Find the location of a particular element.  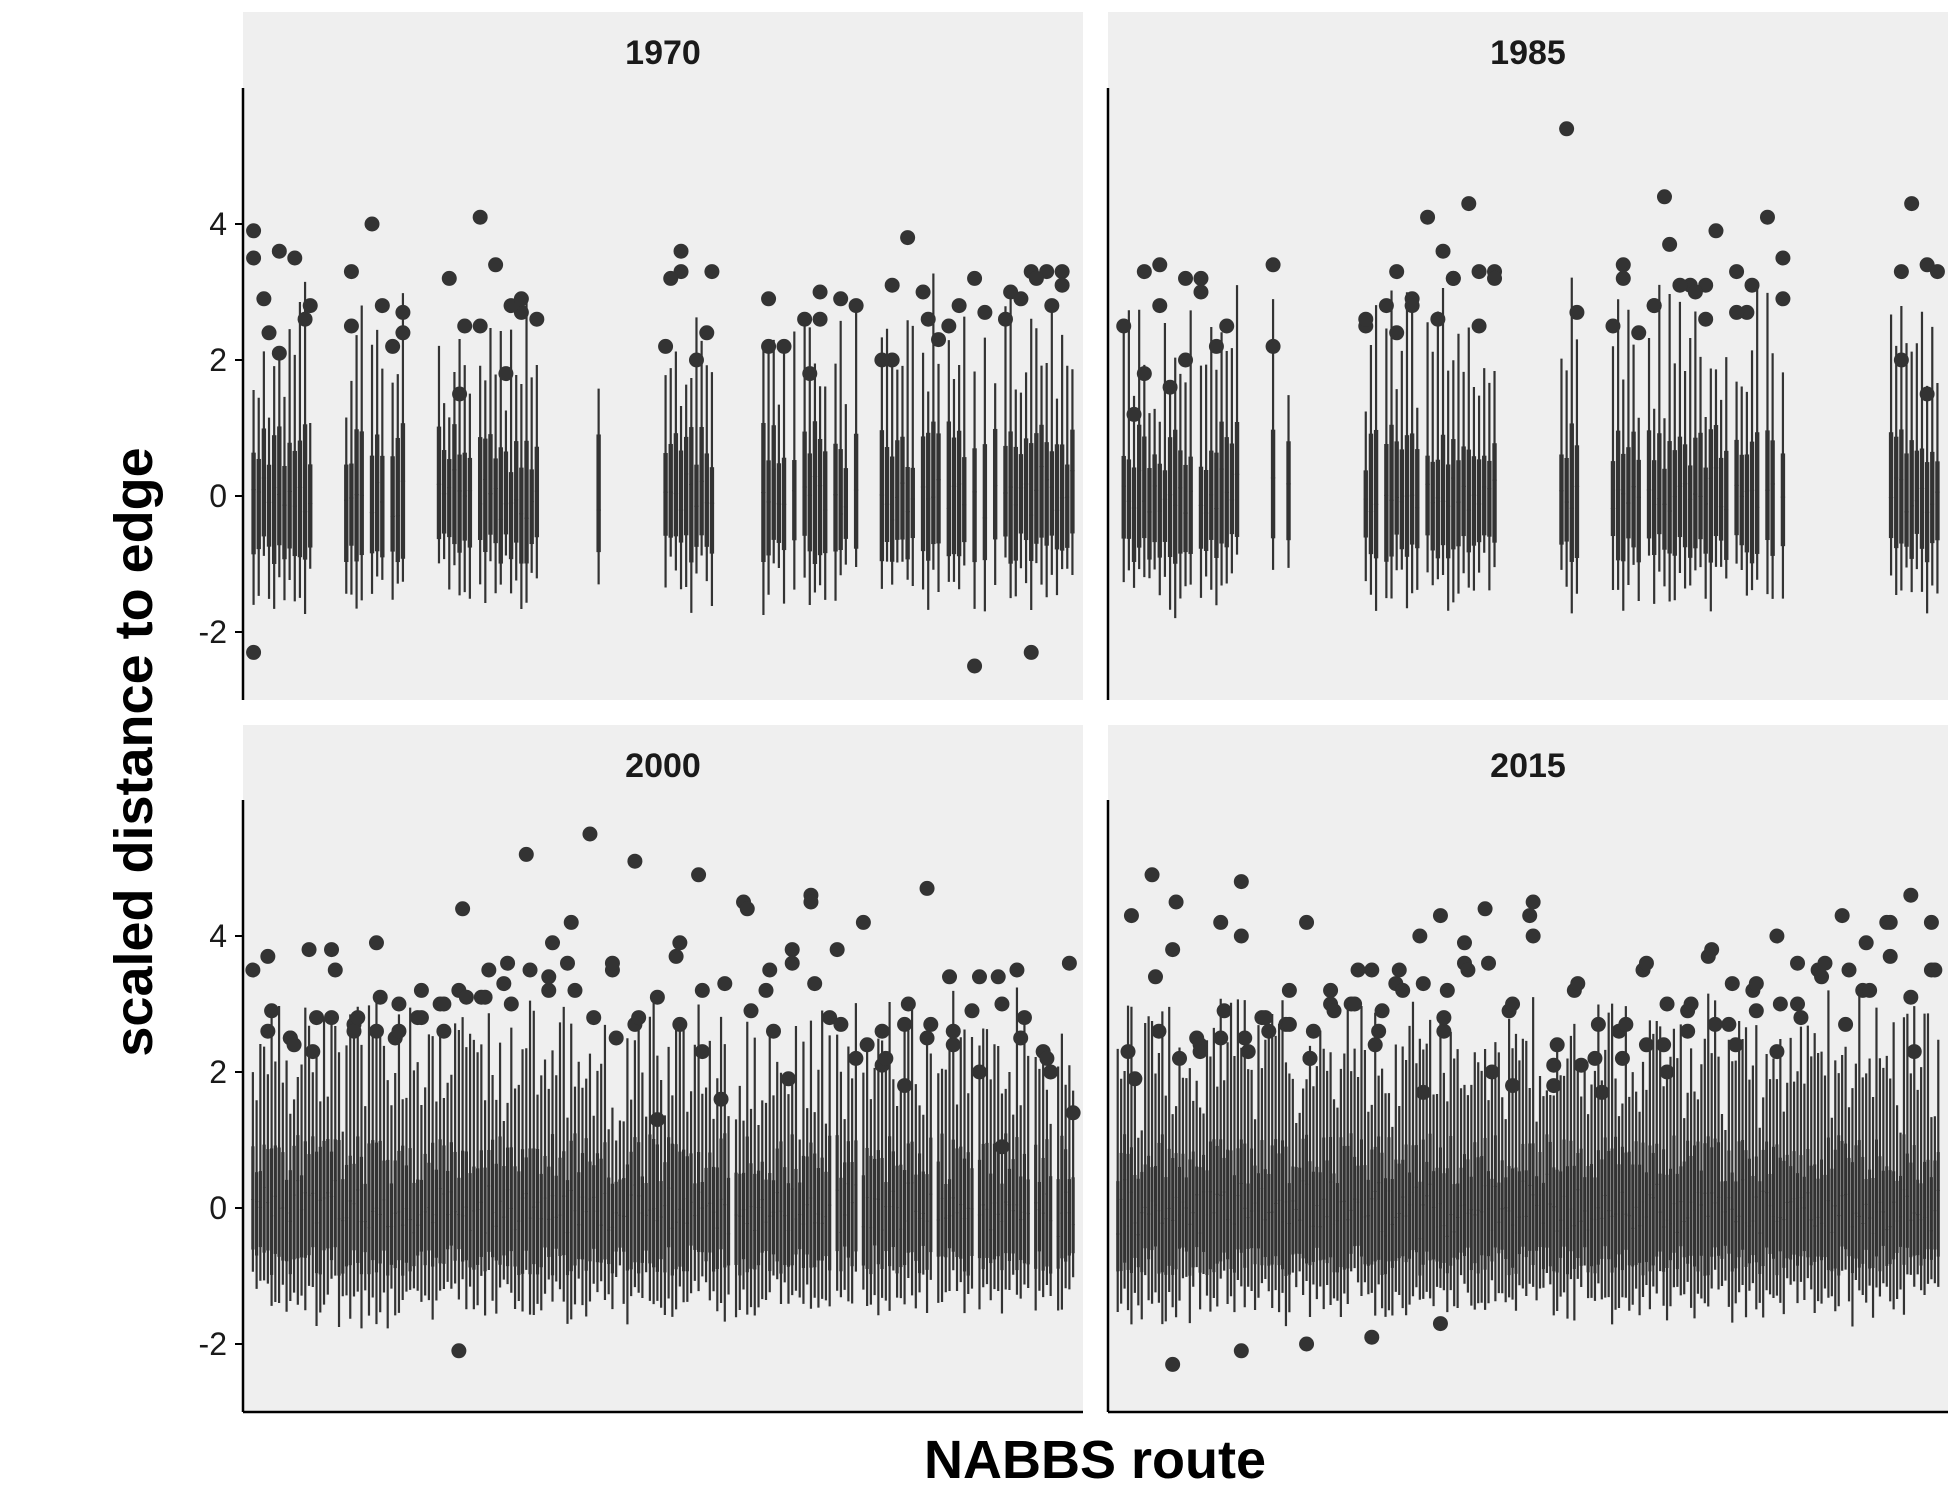

y-tick-label: 0 is located at coordinates (218, 496).